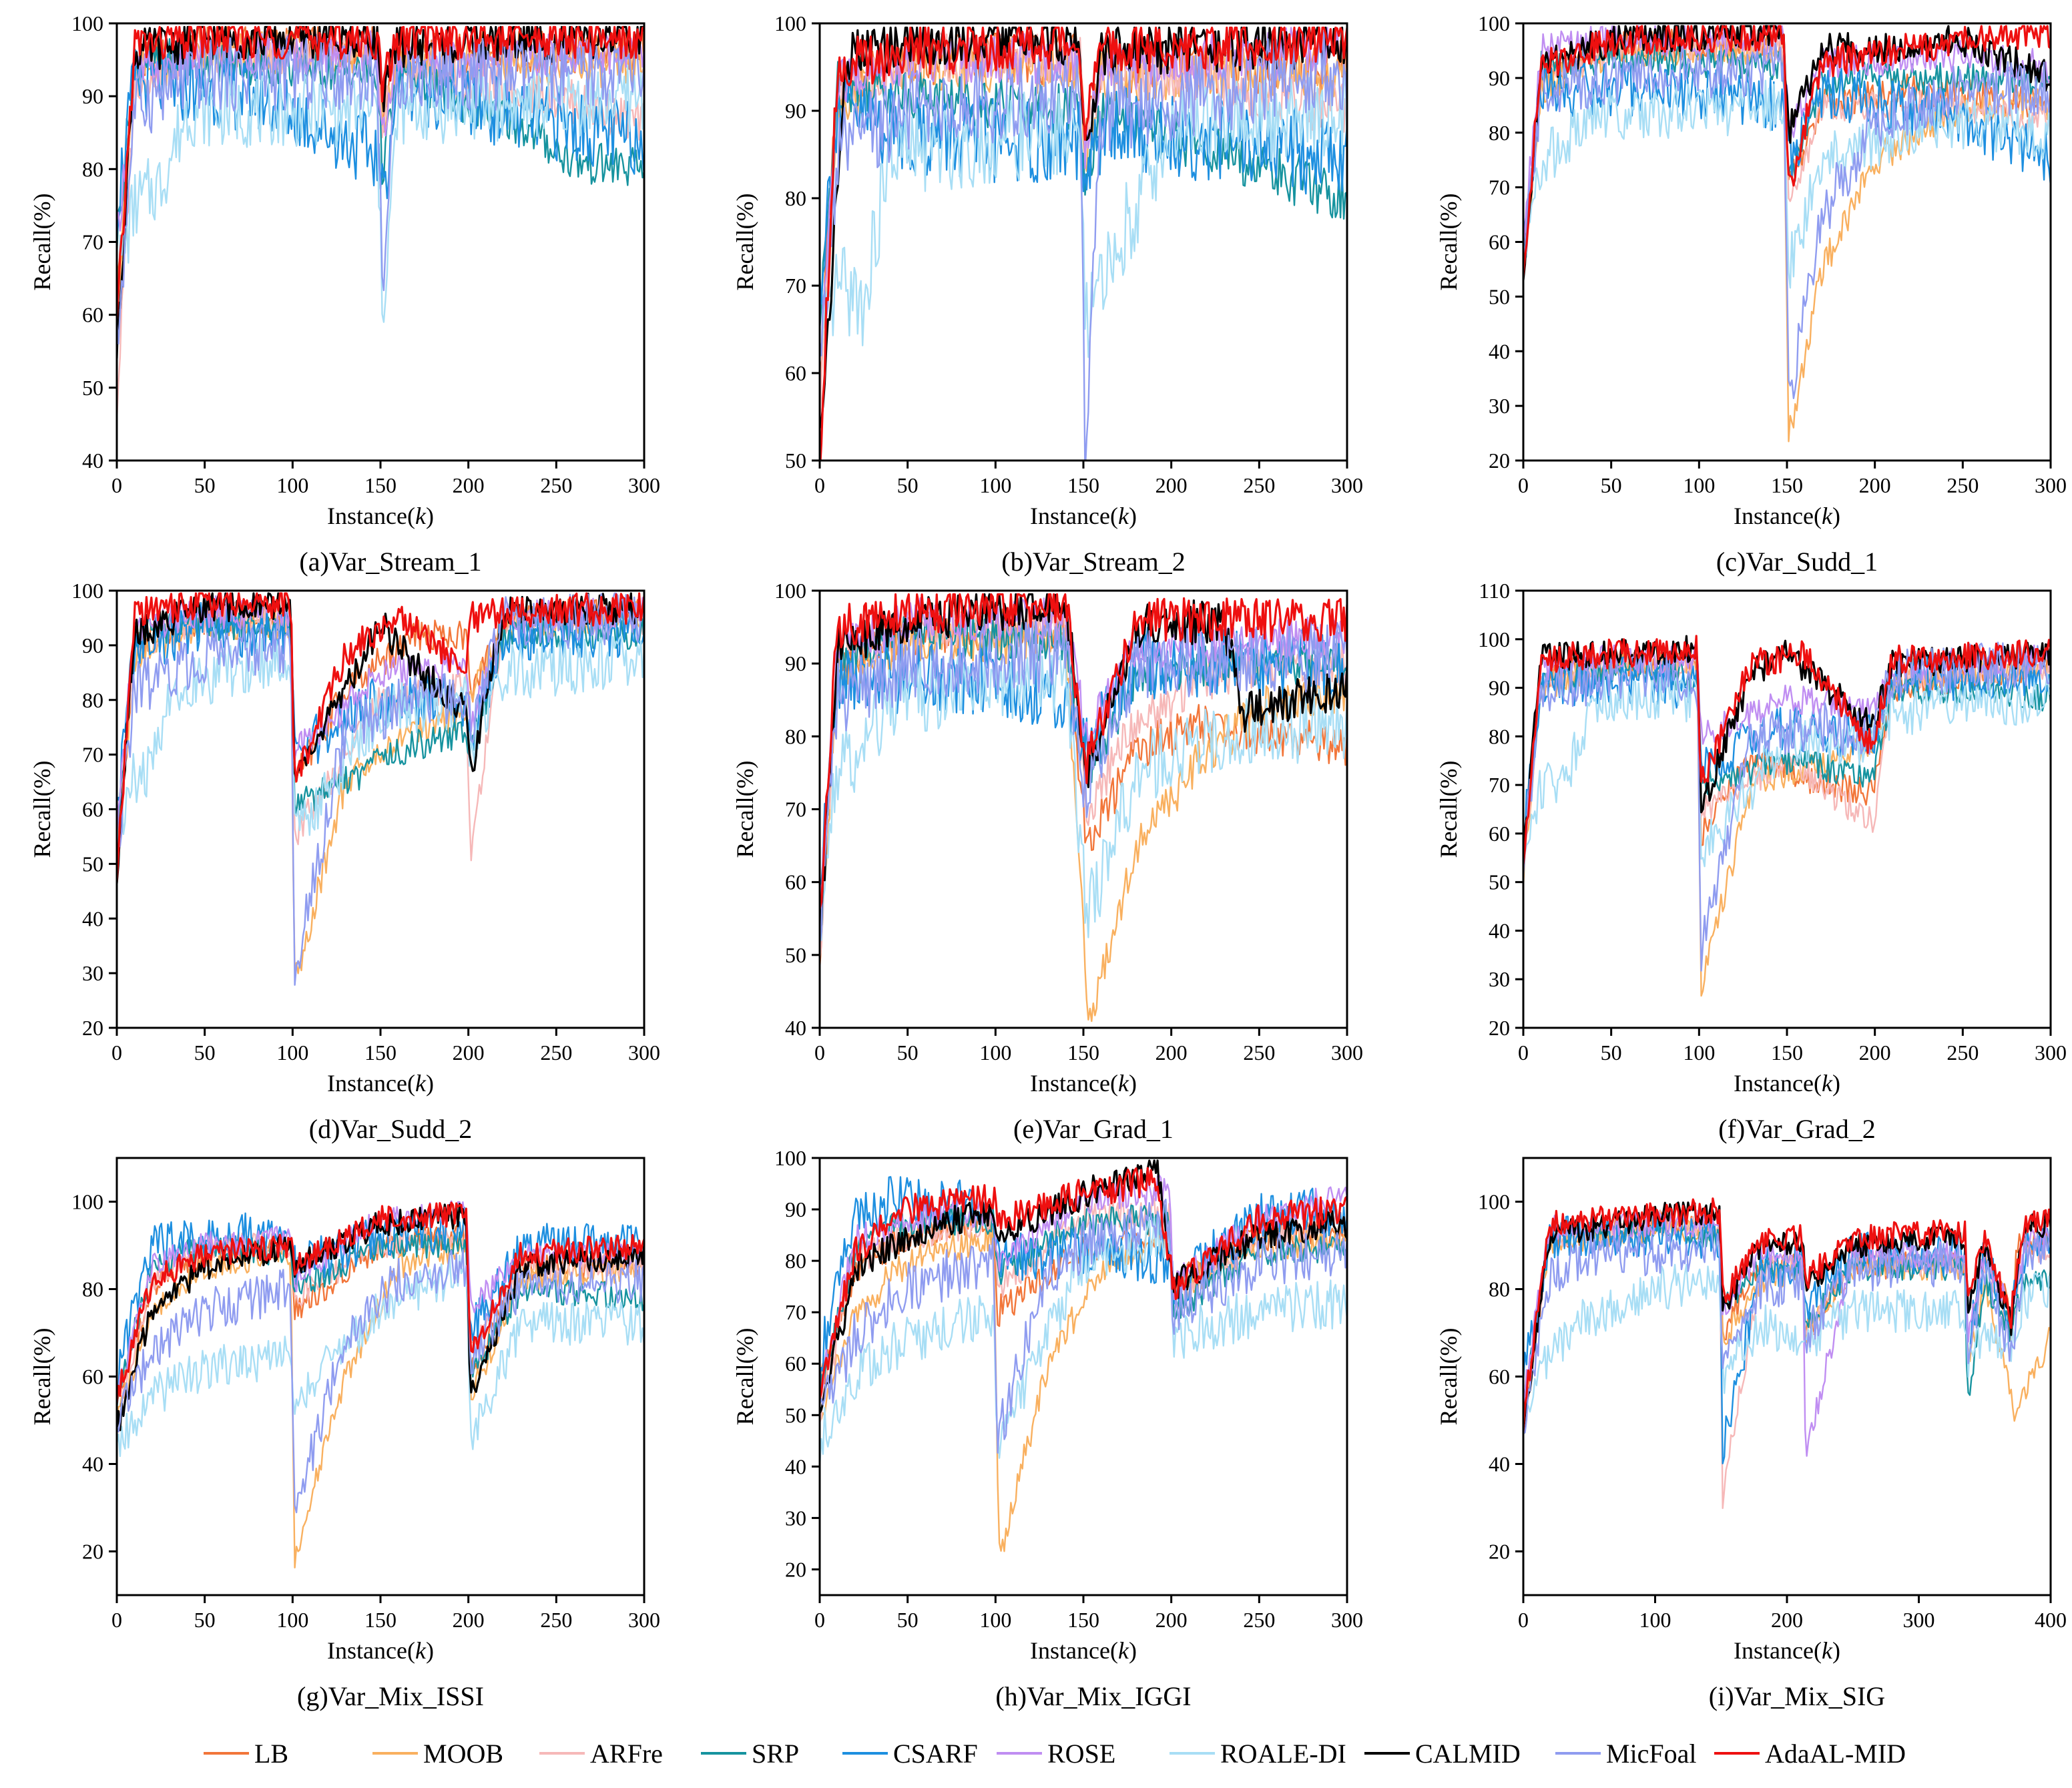  Describe the element at coordinates (463, 1754) in the screenshot. I see `legend-label: MOOB` at that location.